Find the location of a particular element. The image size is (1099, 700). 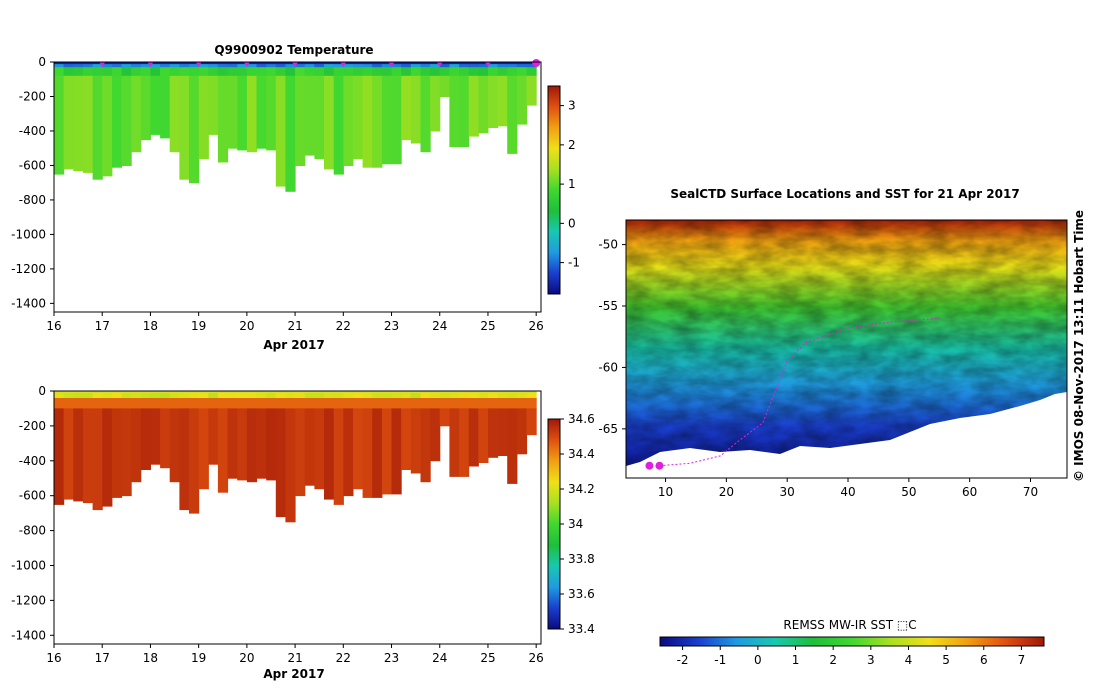

sst-colorbar-tick-label: 7 is located at coordinates (1022, 660).